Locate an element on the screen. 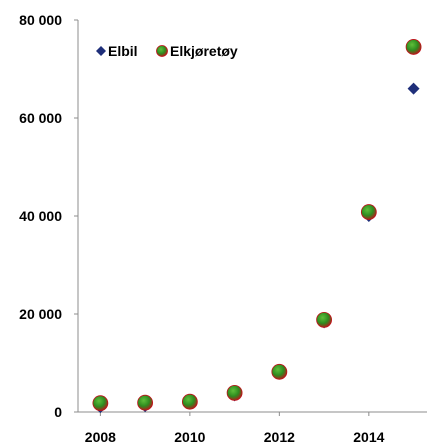  y-tick-label: 60 000 is located at coordinates (40, 118).